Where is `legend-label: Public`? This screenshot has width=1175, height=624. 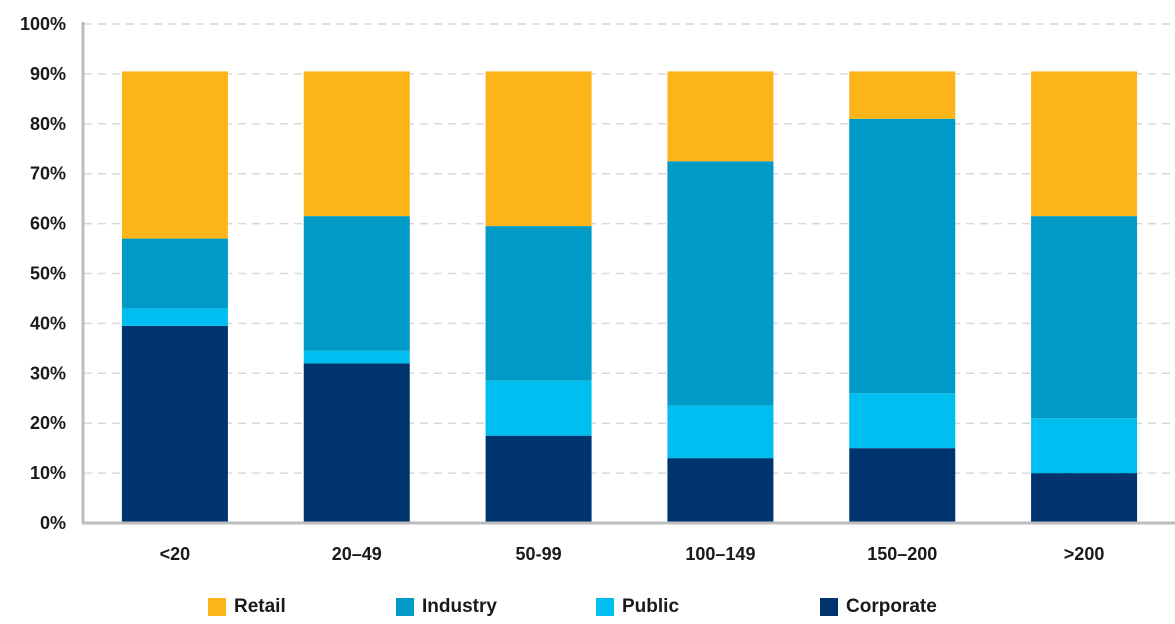
legend-label: Public is located at coordinates (651, 606).